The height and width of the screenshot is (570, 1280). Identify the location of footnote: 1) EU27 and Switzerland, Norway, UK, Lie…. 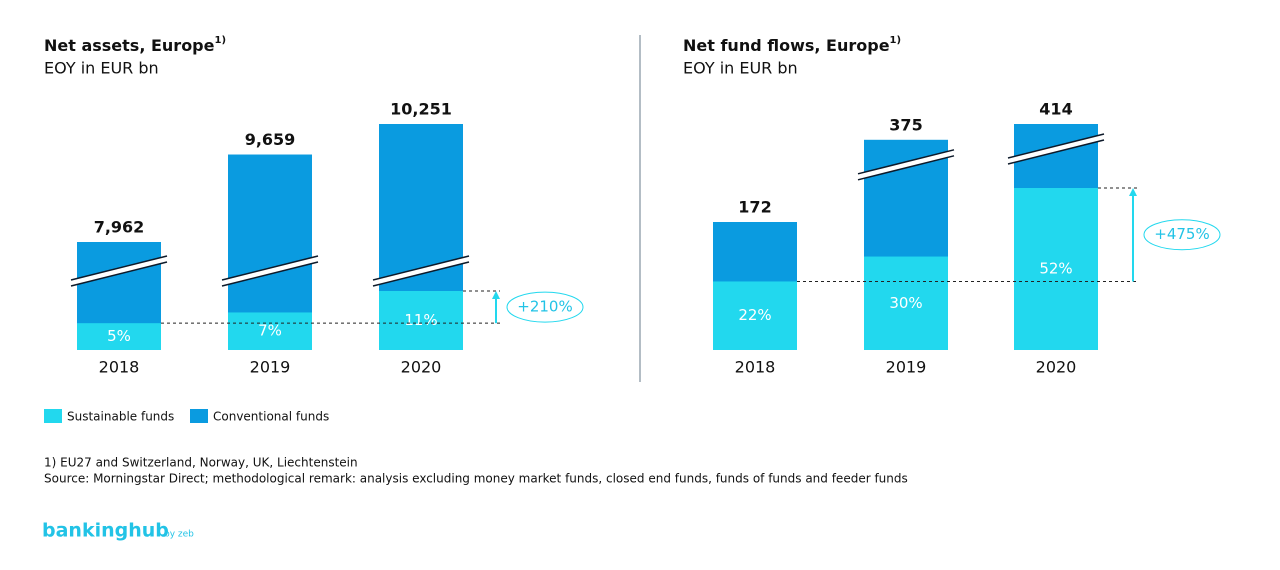
(201, 463).